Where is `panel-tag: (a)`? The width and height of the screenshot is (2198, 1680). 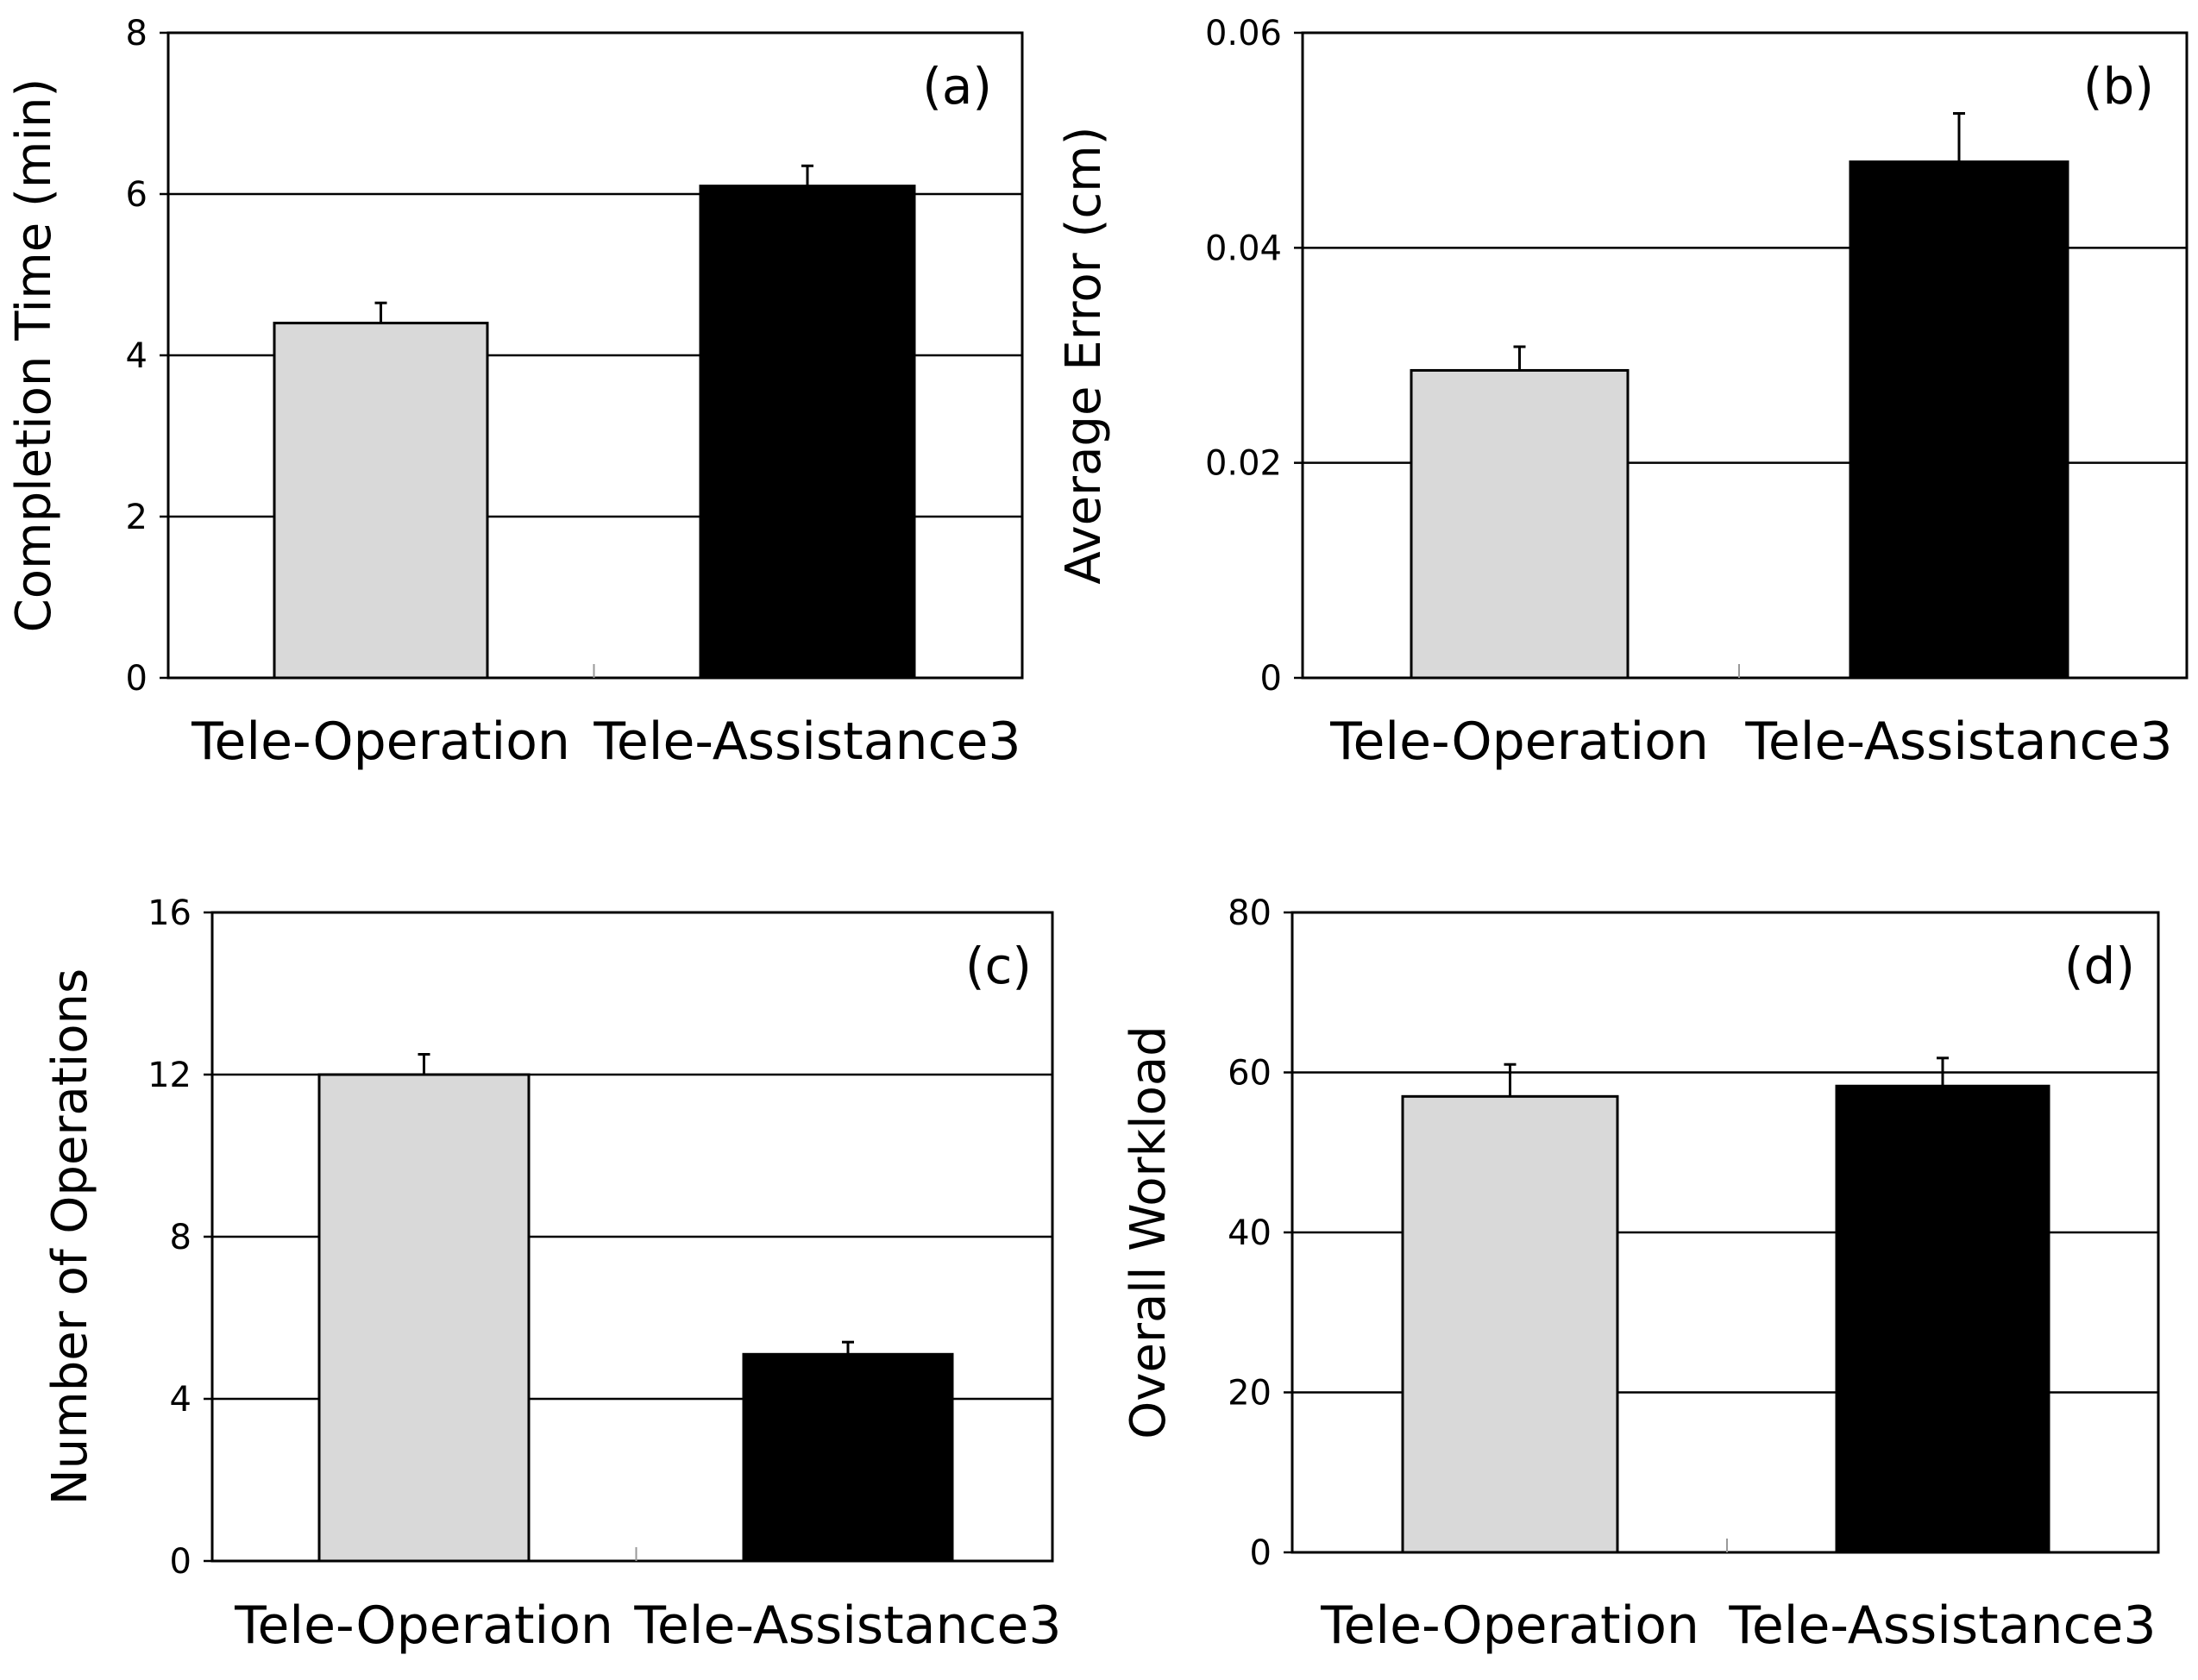 panel-tag: (a) is located at coordinates (957, 87).